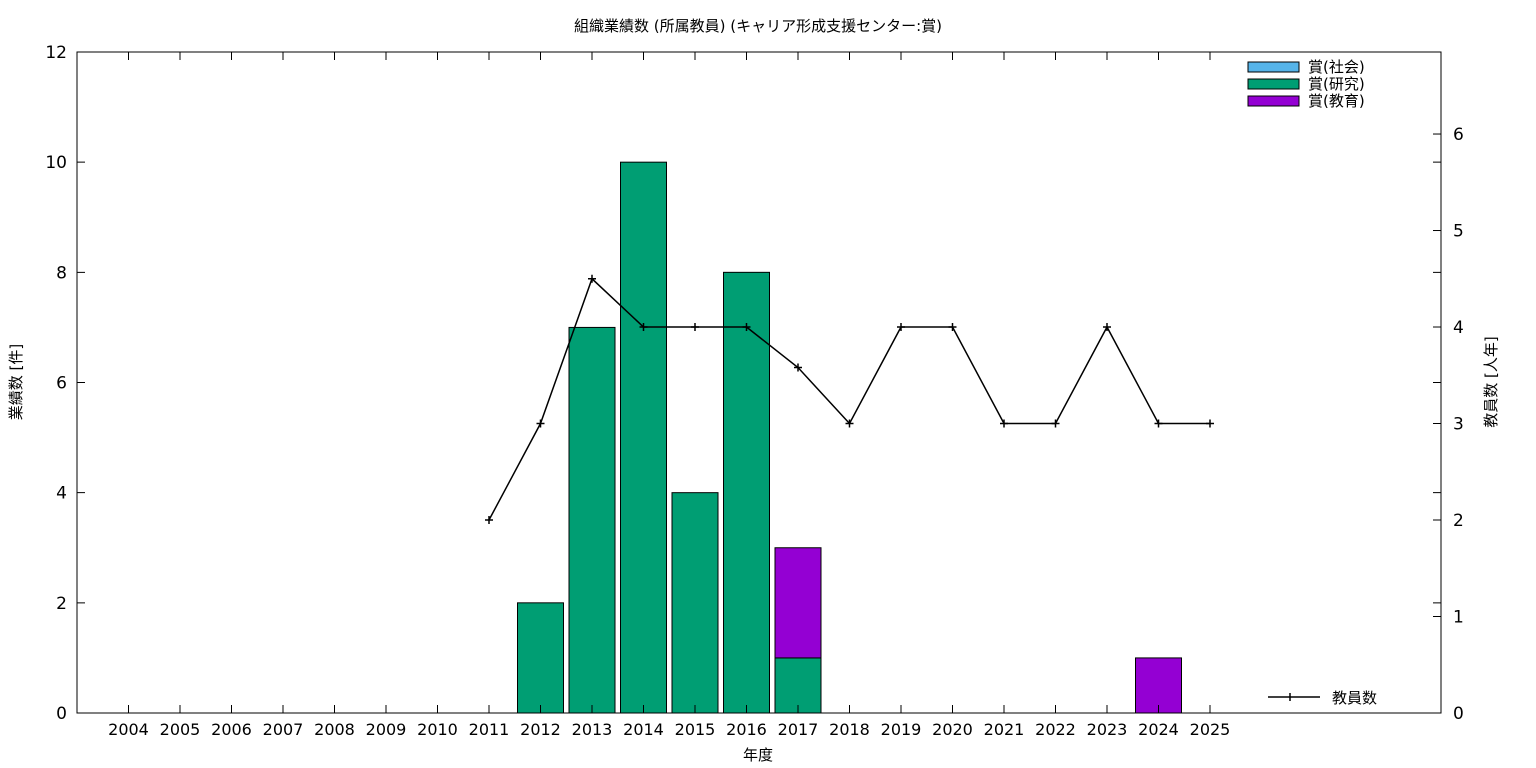  Describe the element at coordinates (386, 729) in the screenshot. I see `x-tick-label: 2009` at that location.